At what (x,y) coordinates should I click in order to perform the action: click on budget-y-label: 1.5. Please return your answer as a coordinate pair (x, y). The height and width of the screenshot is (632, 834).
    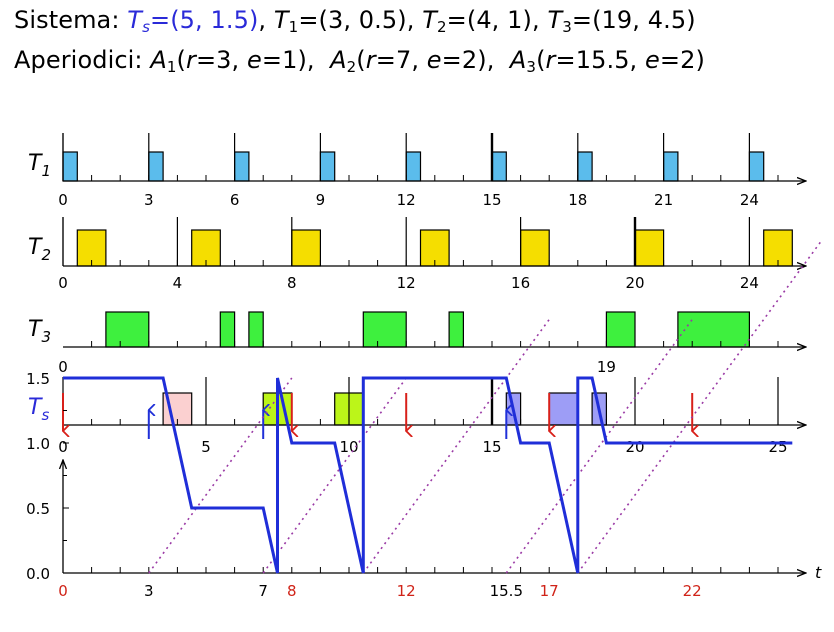
    Looking at the image, I should click on (38, 379).